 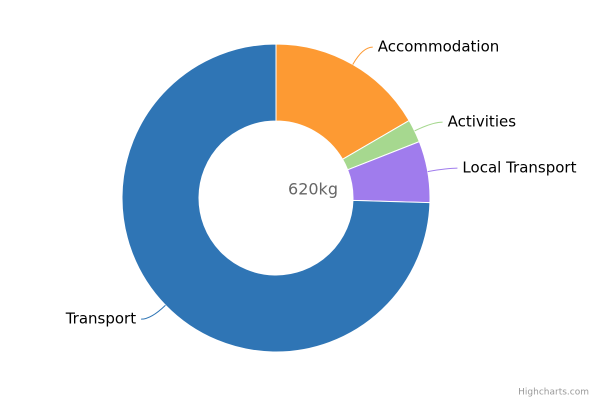 What do you see at coordinates (101, 319) in the screenshot?
I see `data-label: Transport` at bounding box center [101, 319].